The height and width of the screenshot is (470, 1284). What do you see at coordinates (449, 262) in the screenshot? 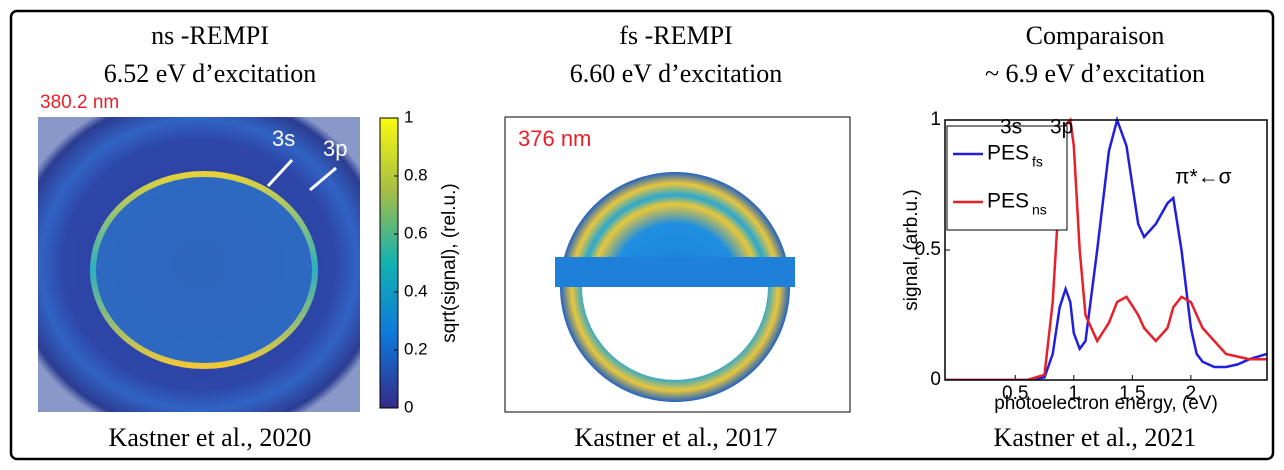
I see `colorbar-label: sqrt(signal), (rel.u.)` at bounding box center [449, 262].